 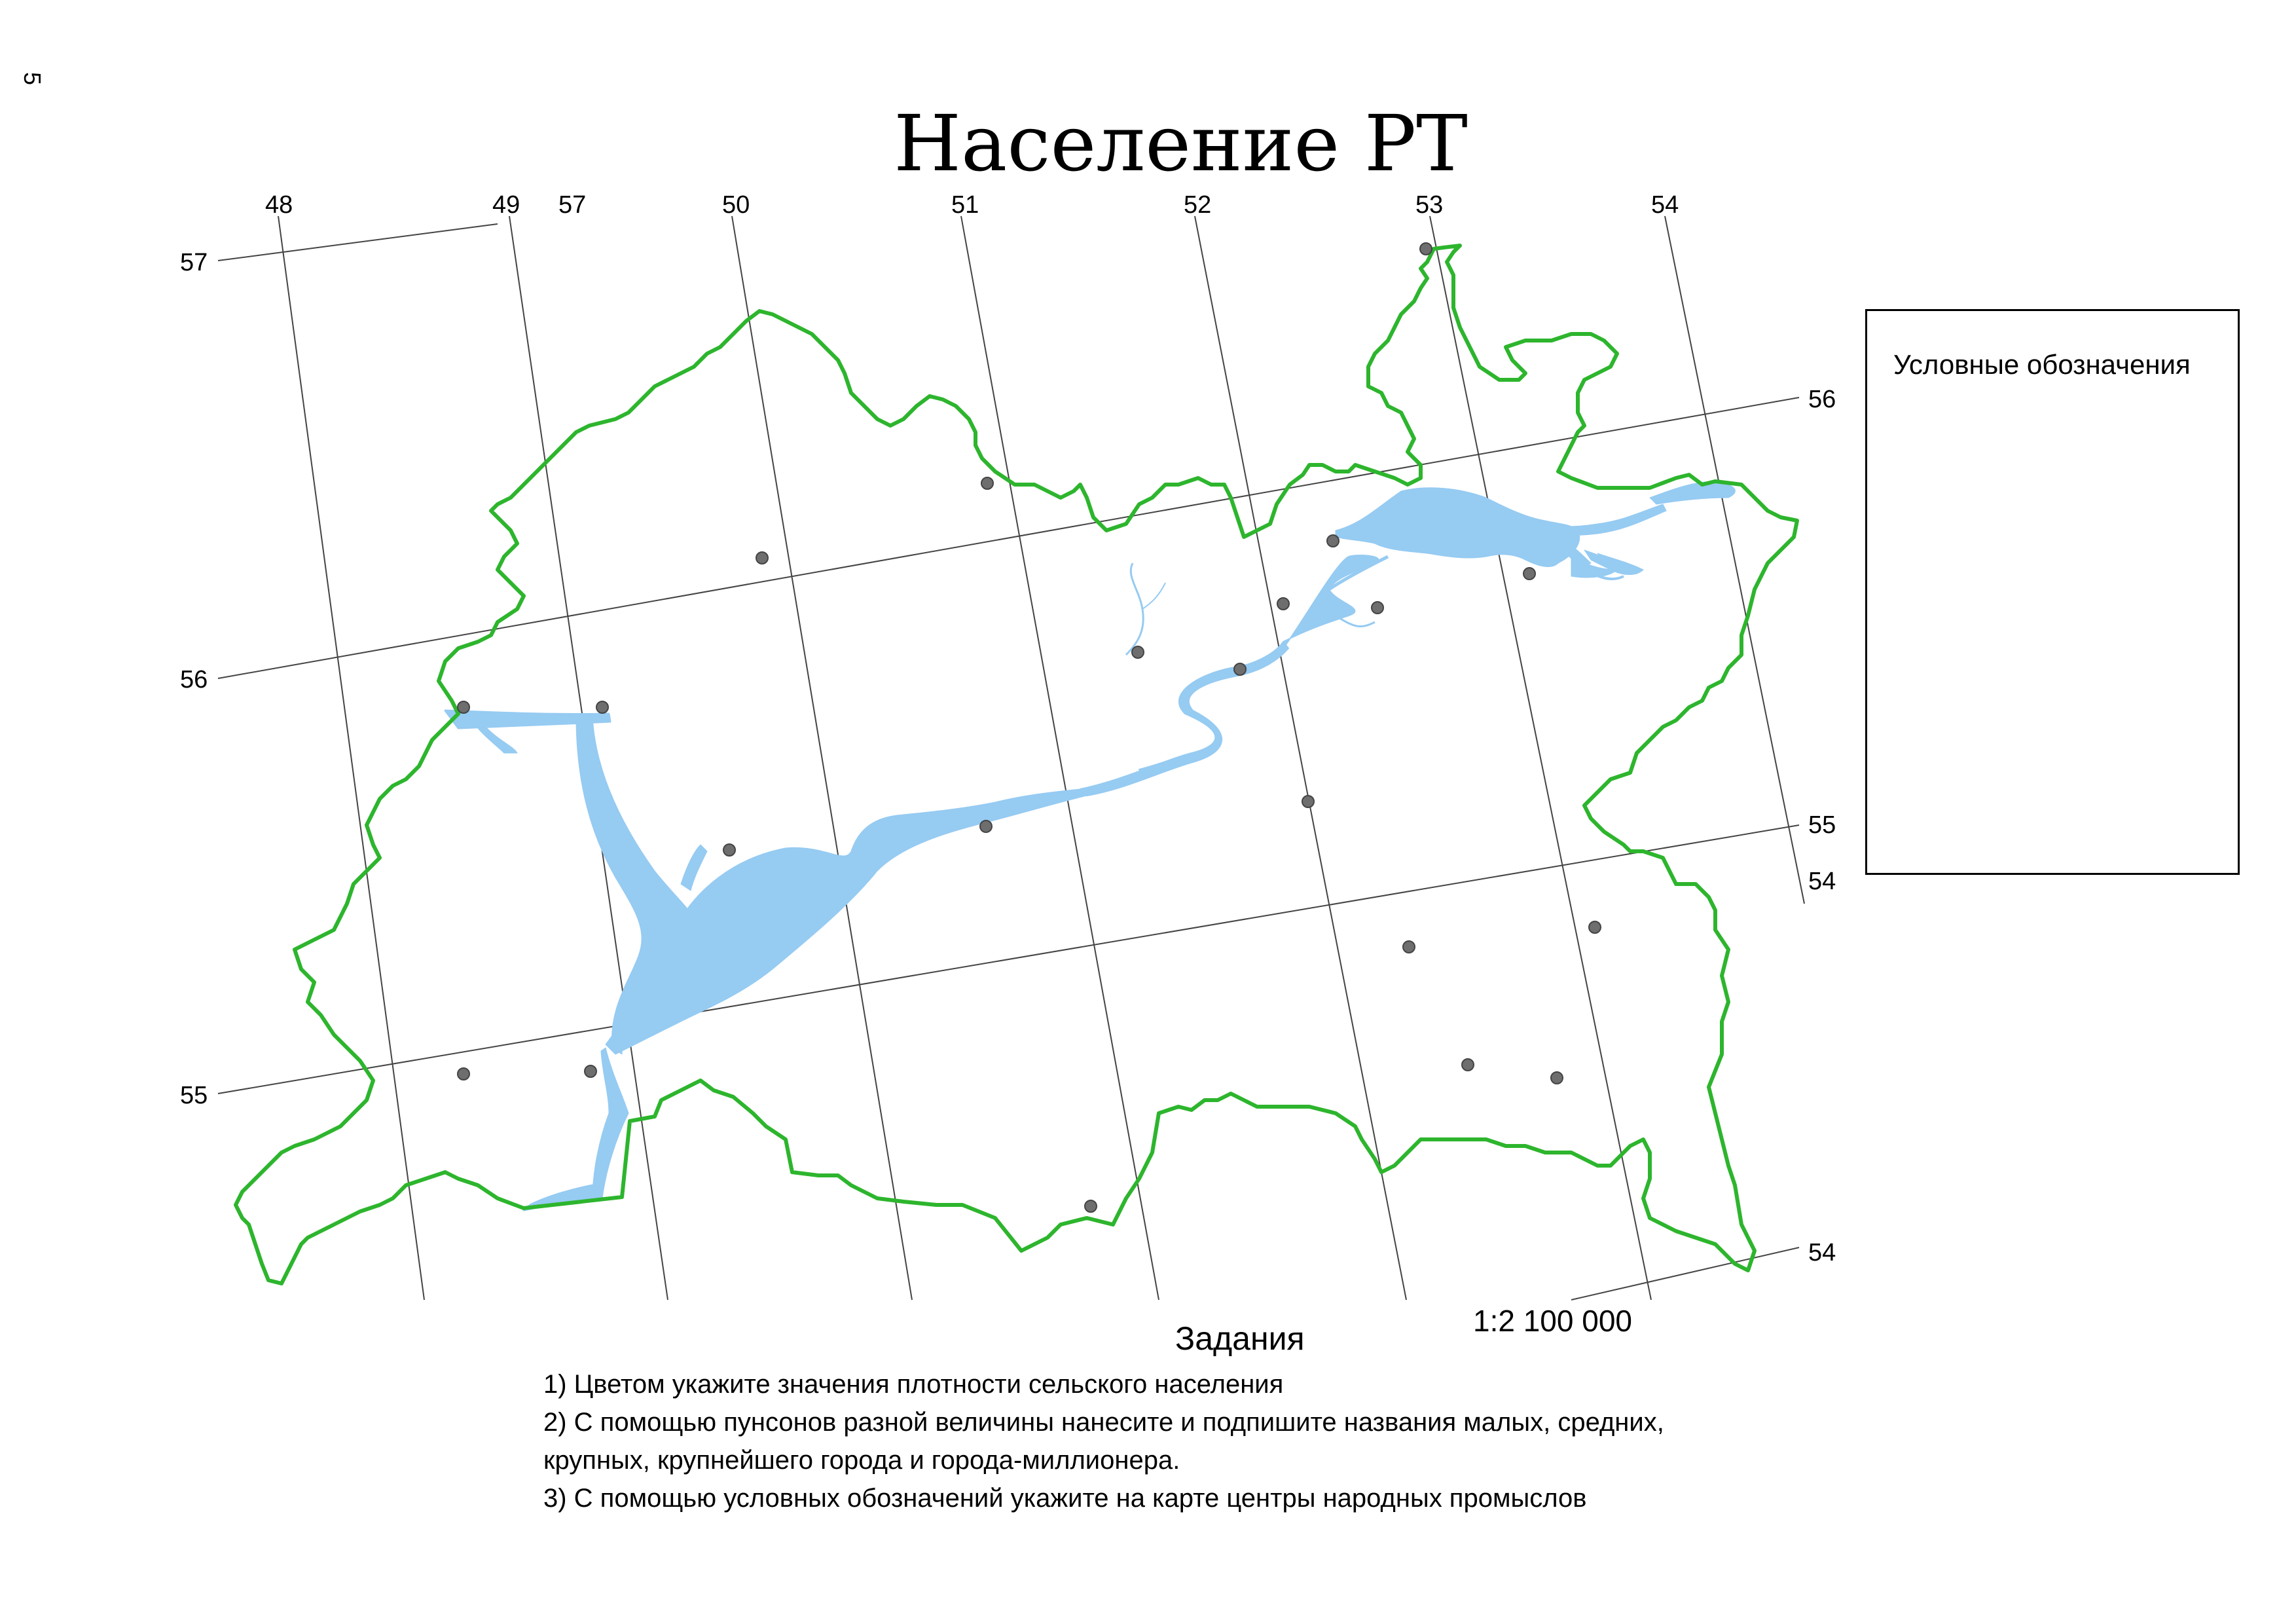 I want to click on parallel-label-56-right: 56, so click(x=1822, y=399).